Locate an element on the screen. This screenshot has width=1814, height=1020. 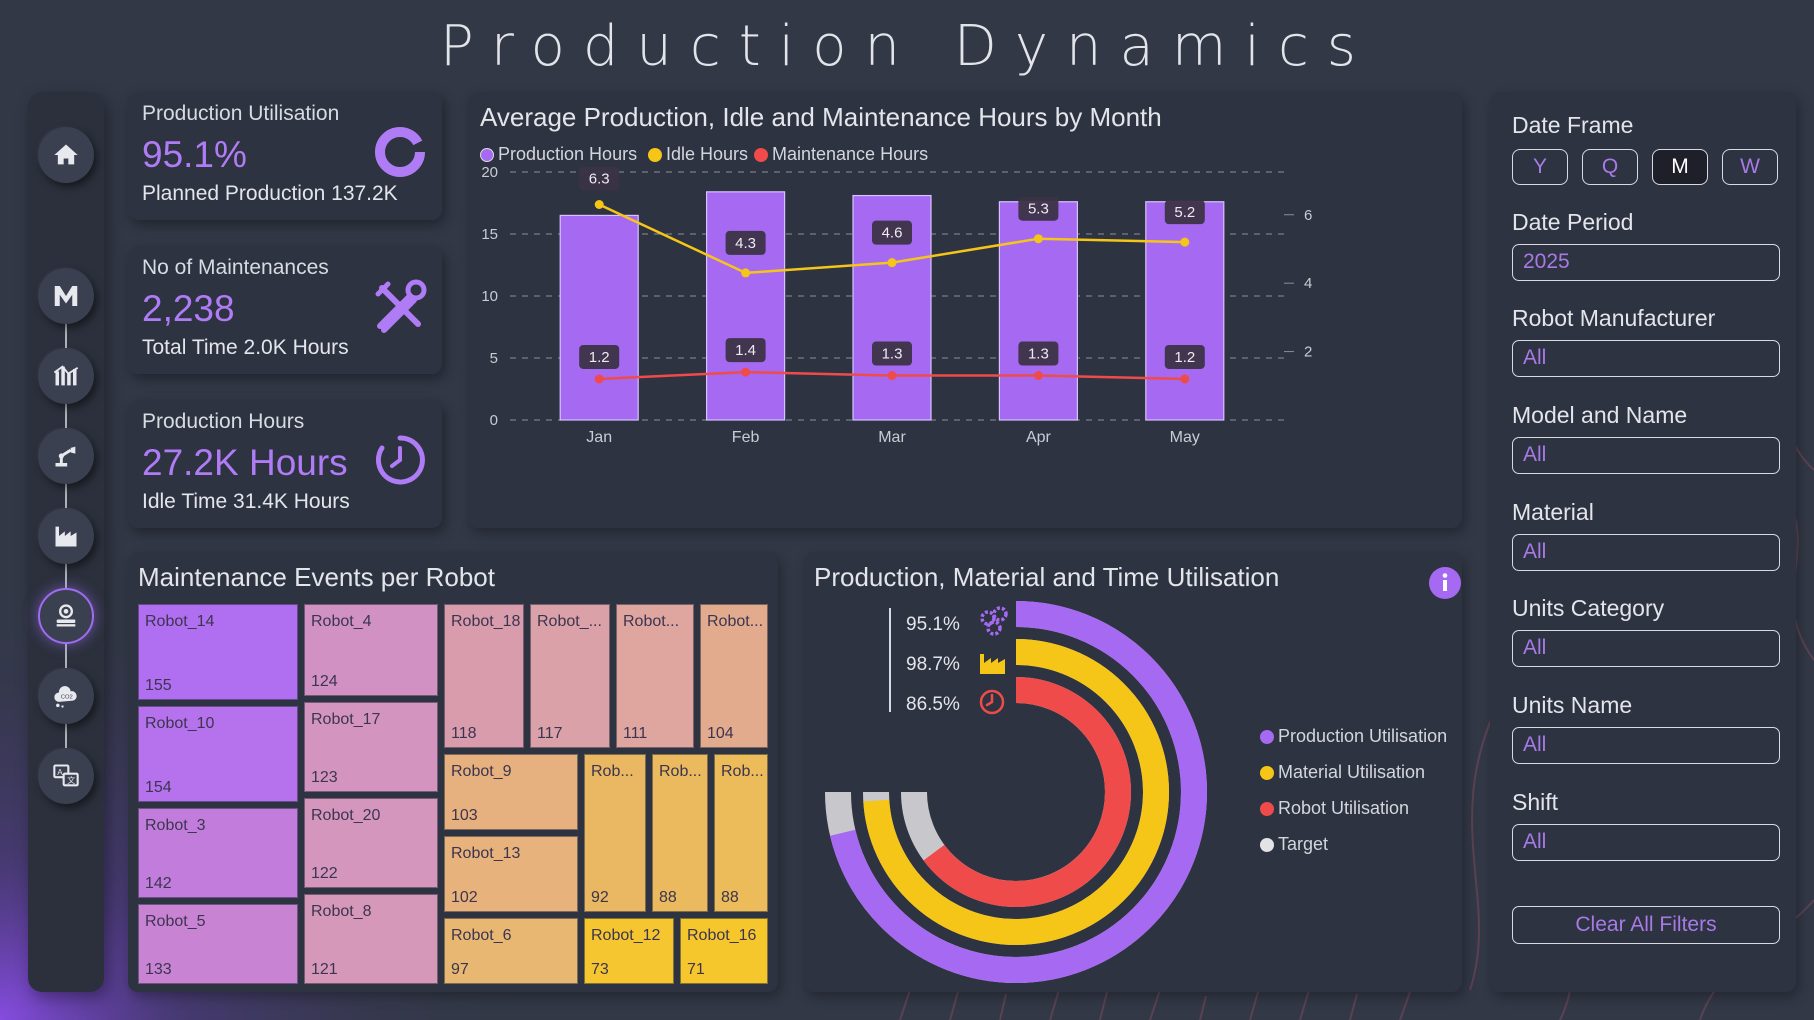
treemap-tile: Robot_10 154 is located at coordinates (218, 754).